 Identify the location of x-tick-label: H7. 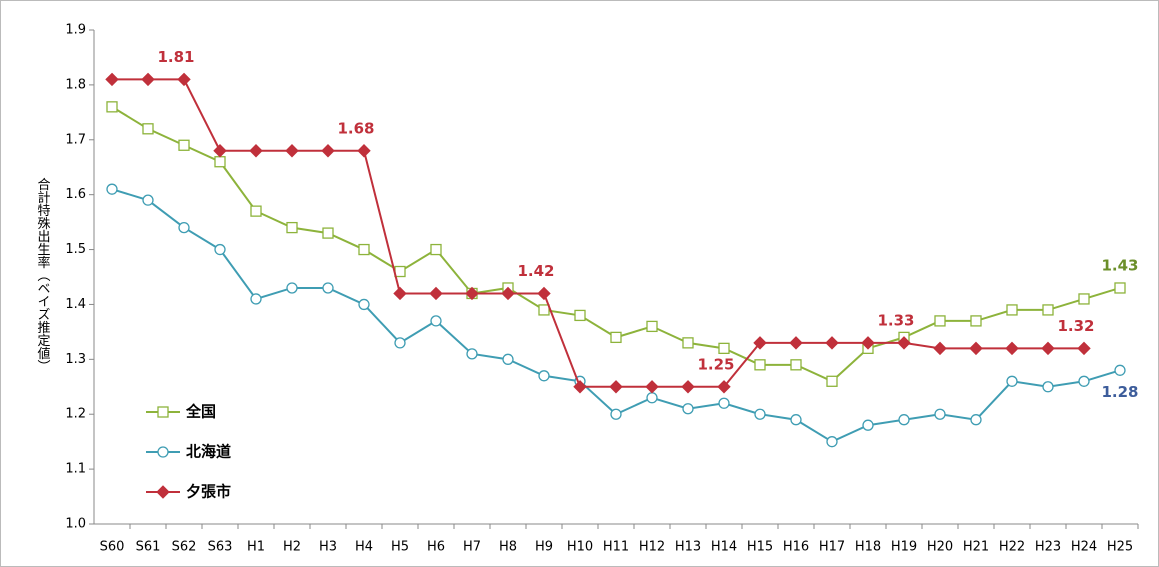
(472, 547).